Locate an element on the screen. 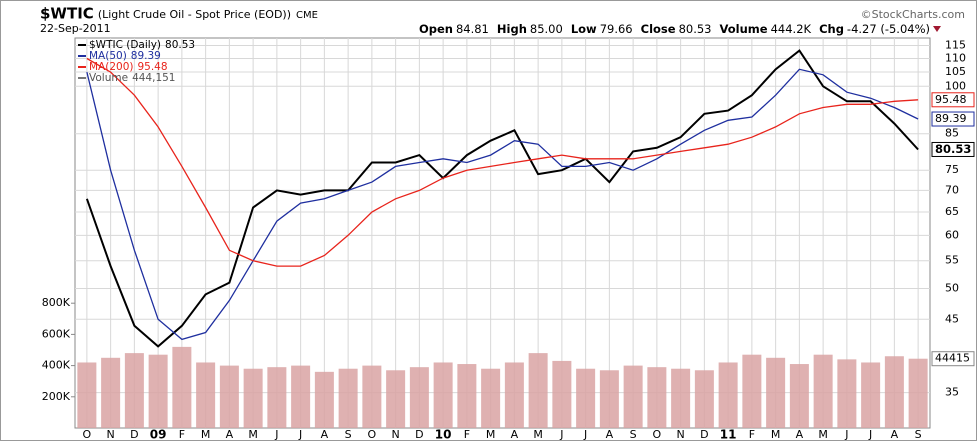 Image resolution: width=978 pixels, height=442 pixels. legend-entry: Volume 444,151 is located at coordinates (132, 78).